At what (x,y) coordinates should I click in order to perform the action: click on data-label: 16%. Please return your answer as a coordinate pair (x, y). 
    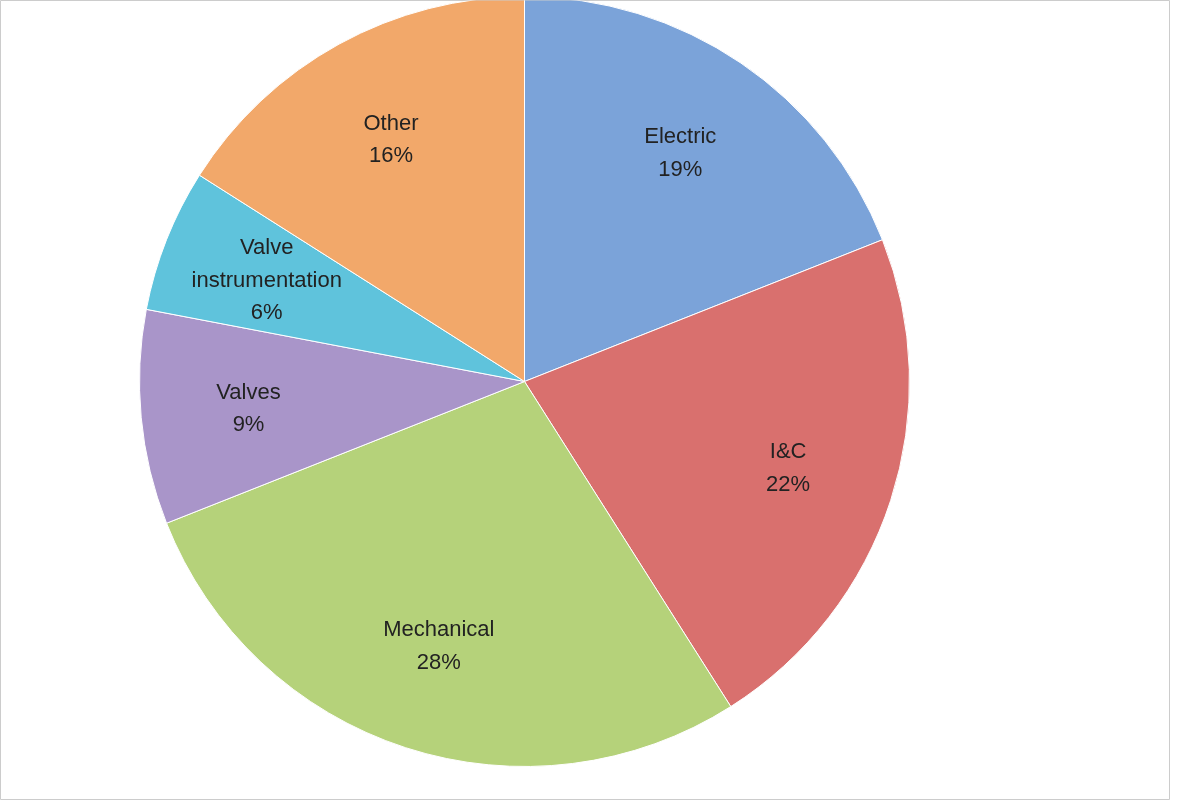
    Looking at the image, I should click on (390, 155).